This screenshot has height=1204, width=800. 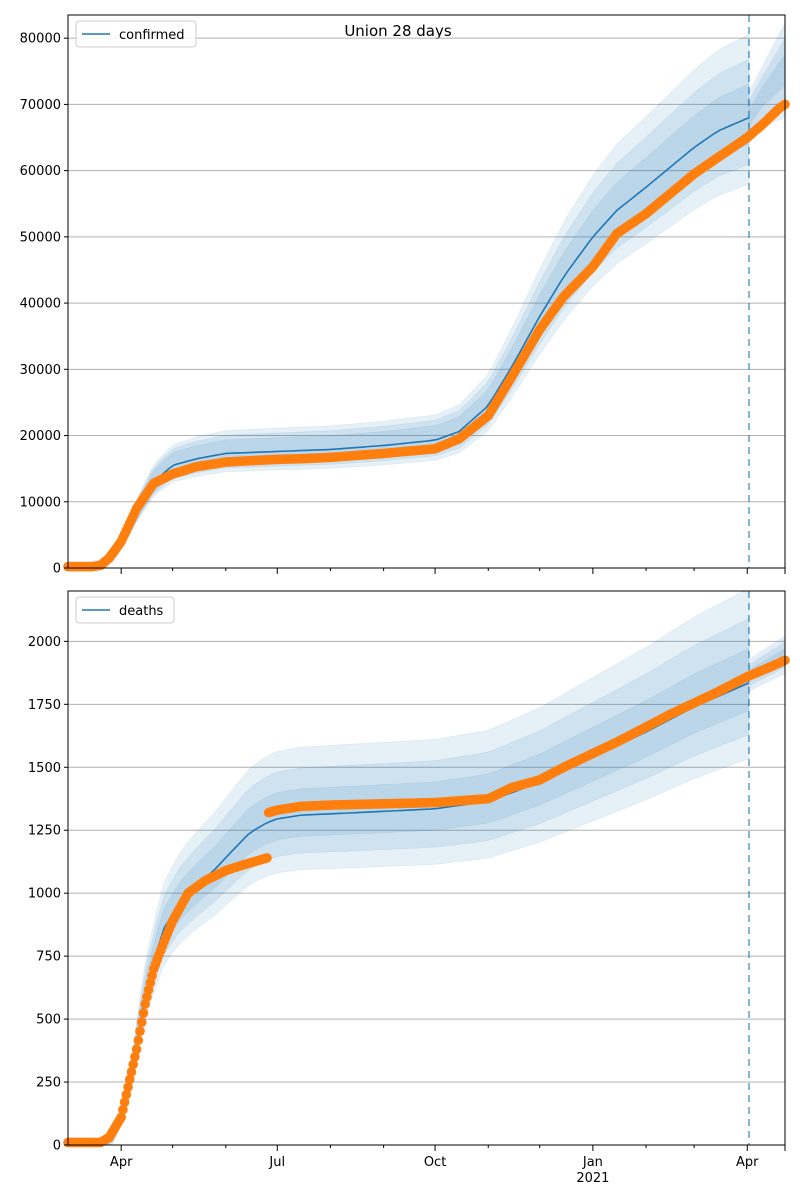 I want to click on x-tick-sublabel: 2021, so click(x=592, y=1178).